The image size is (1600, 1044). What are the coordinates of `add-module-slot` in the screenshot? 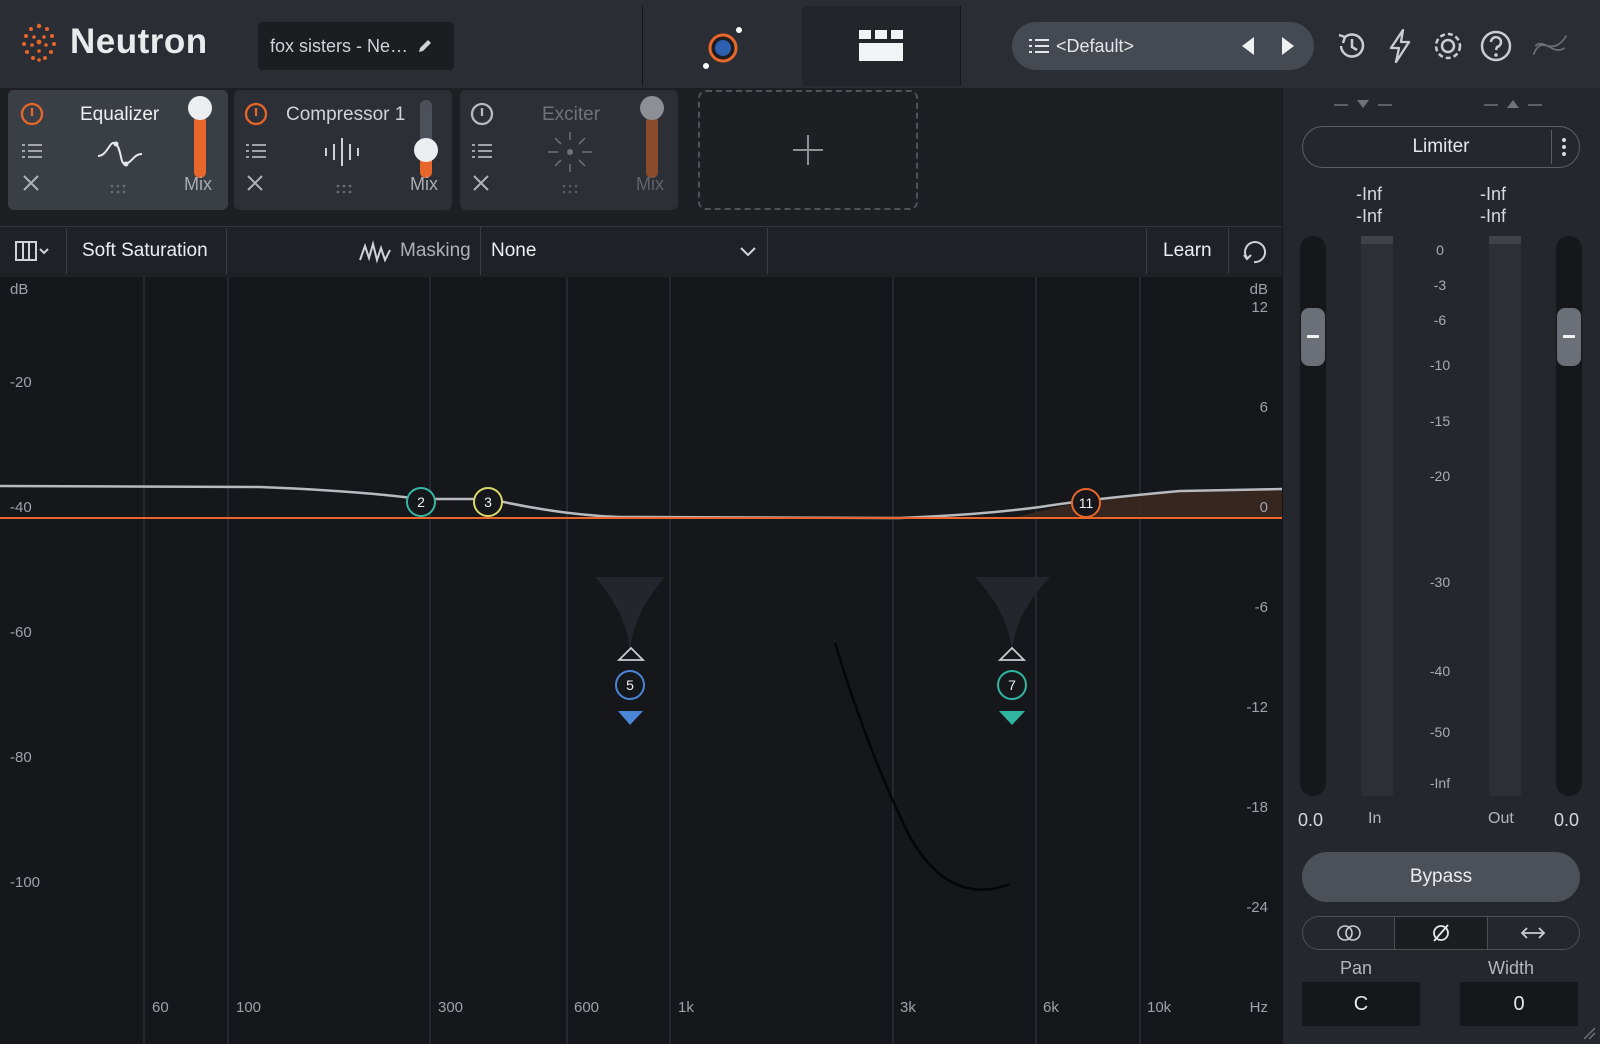 It's located at (808, 150).